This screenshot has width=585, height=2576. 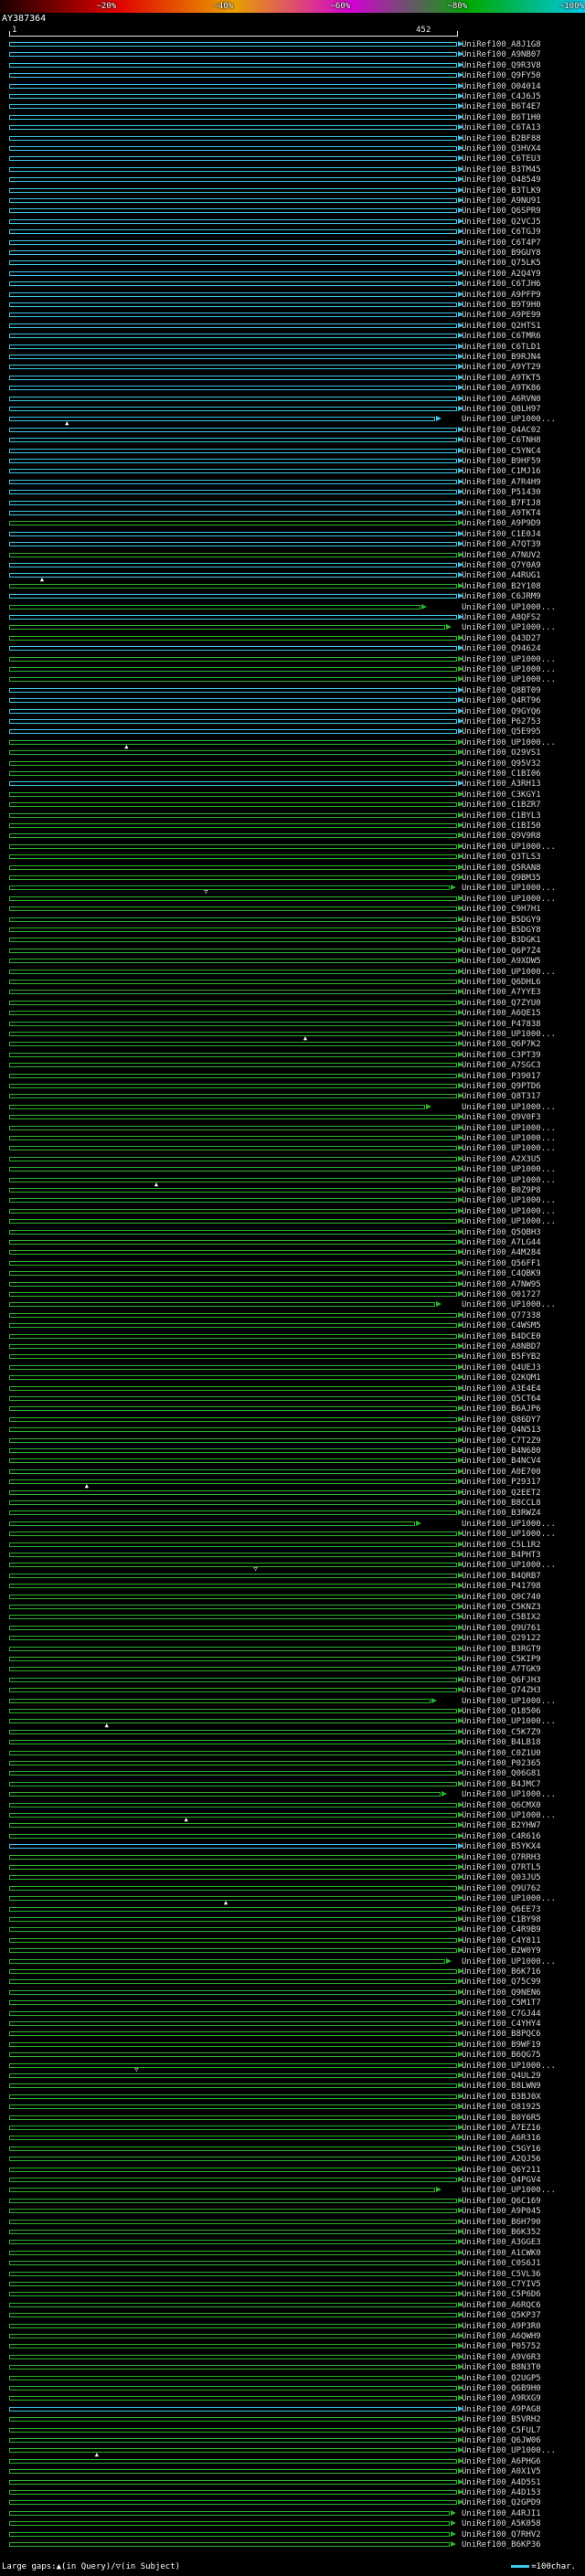 I want to click on hit-label: UniRef100_A9TKT4, so click(x=502, y=513).